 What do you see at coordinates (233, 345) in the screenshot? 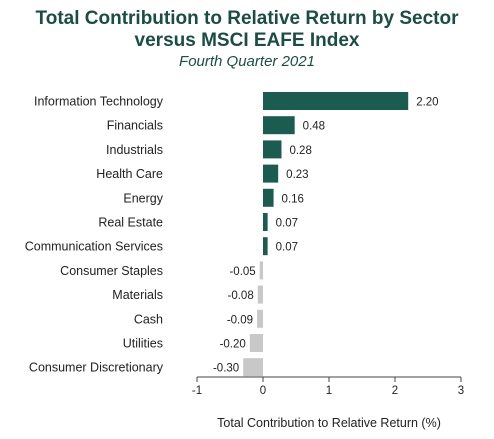
I see `value-label: -0.20` at bounding box center [233, 345].